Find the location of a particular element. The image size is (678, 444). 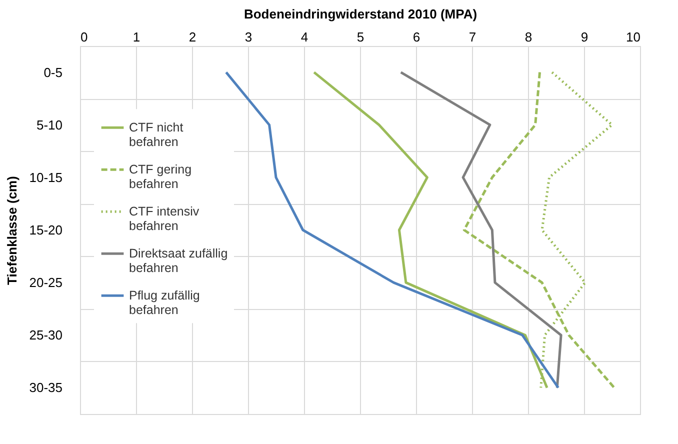

legend-label: Direktsaat zufällig befahren is located at coordinates (178, 261).